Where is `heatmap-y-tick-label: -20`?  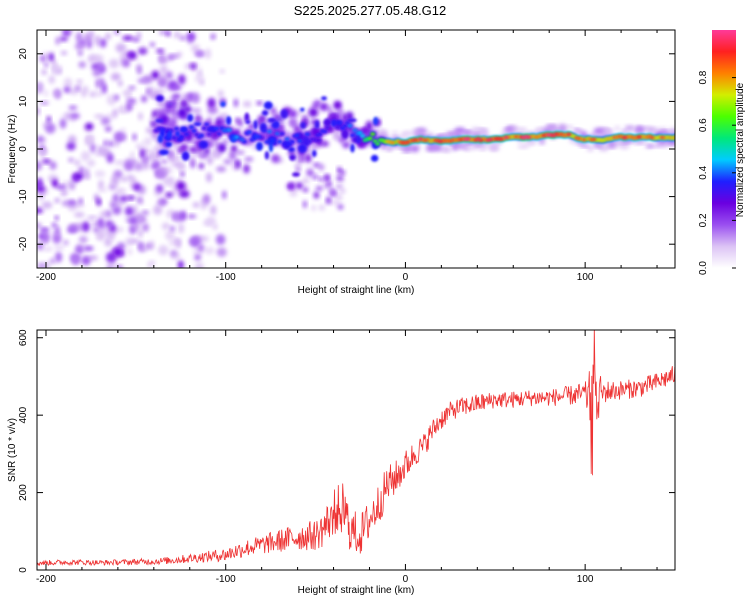
heatmap-y-tick-label: -20 is located at coordinates (23, 244).